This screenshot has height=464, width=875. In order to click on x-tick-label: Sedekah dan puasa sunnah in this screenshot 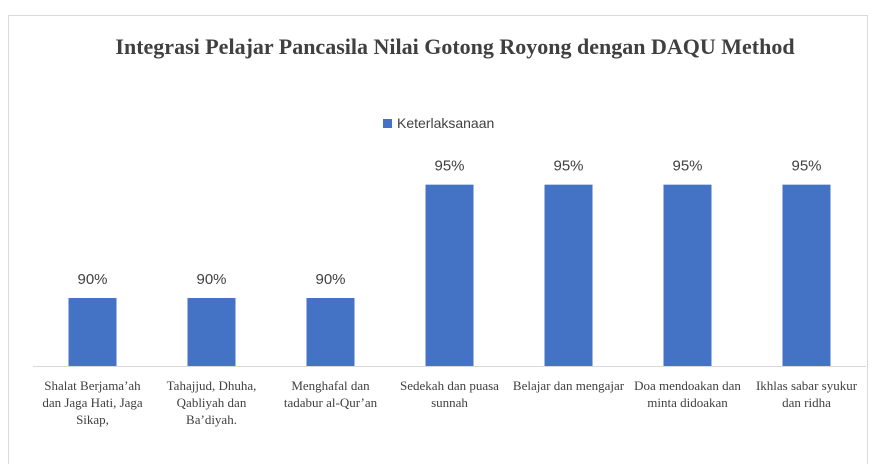, I will do `click(449, 394)`.